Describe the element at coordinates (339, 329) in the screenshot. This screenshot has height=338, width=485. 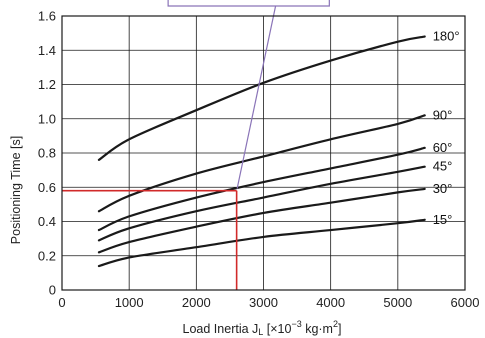
I see `x-axis-label-suffix: ]` at that location.